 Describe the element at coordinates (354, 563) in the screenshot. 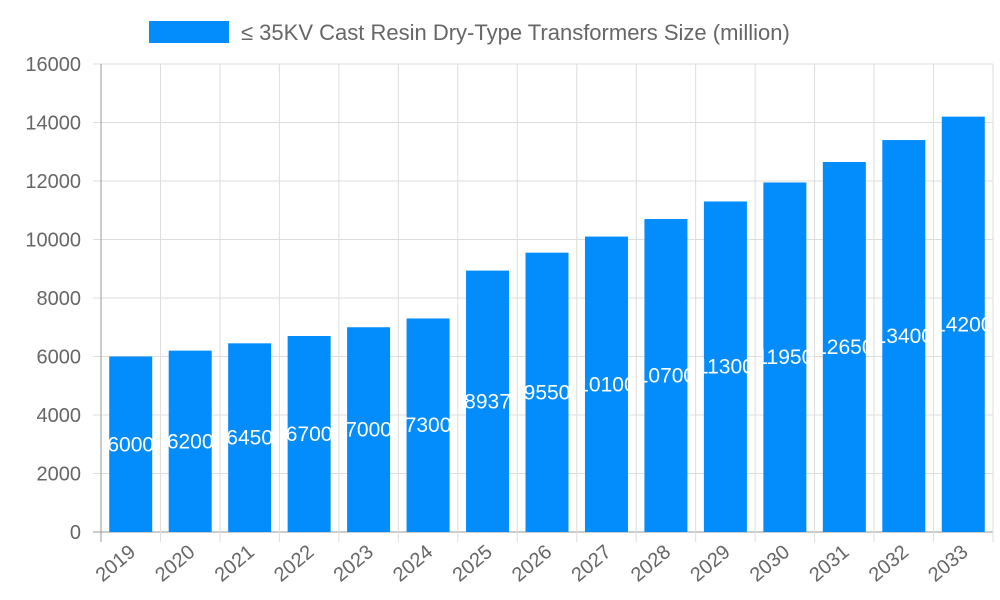

I see `x-tick-label: 2023` at that location.